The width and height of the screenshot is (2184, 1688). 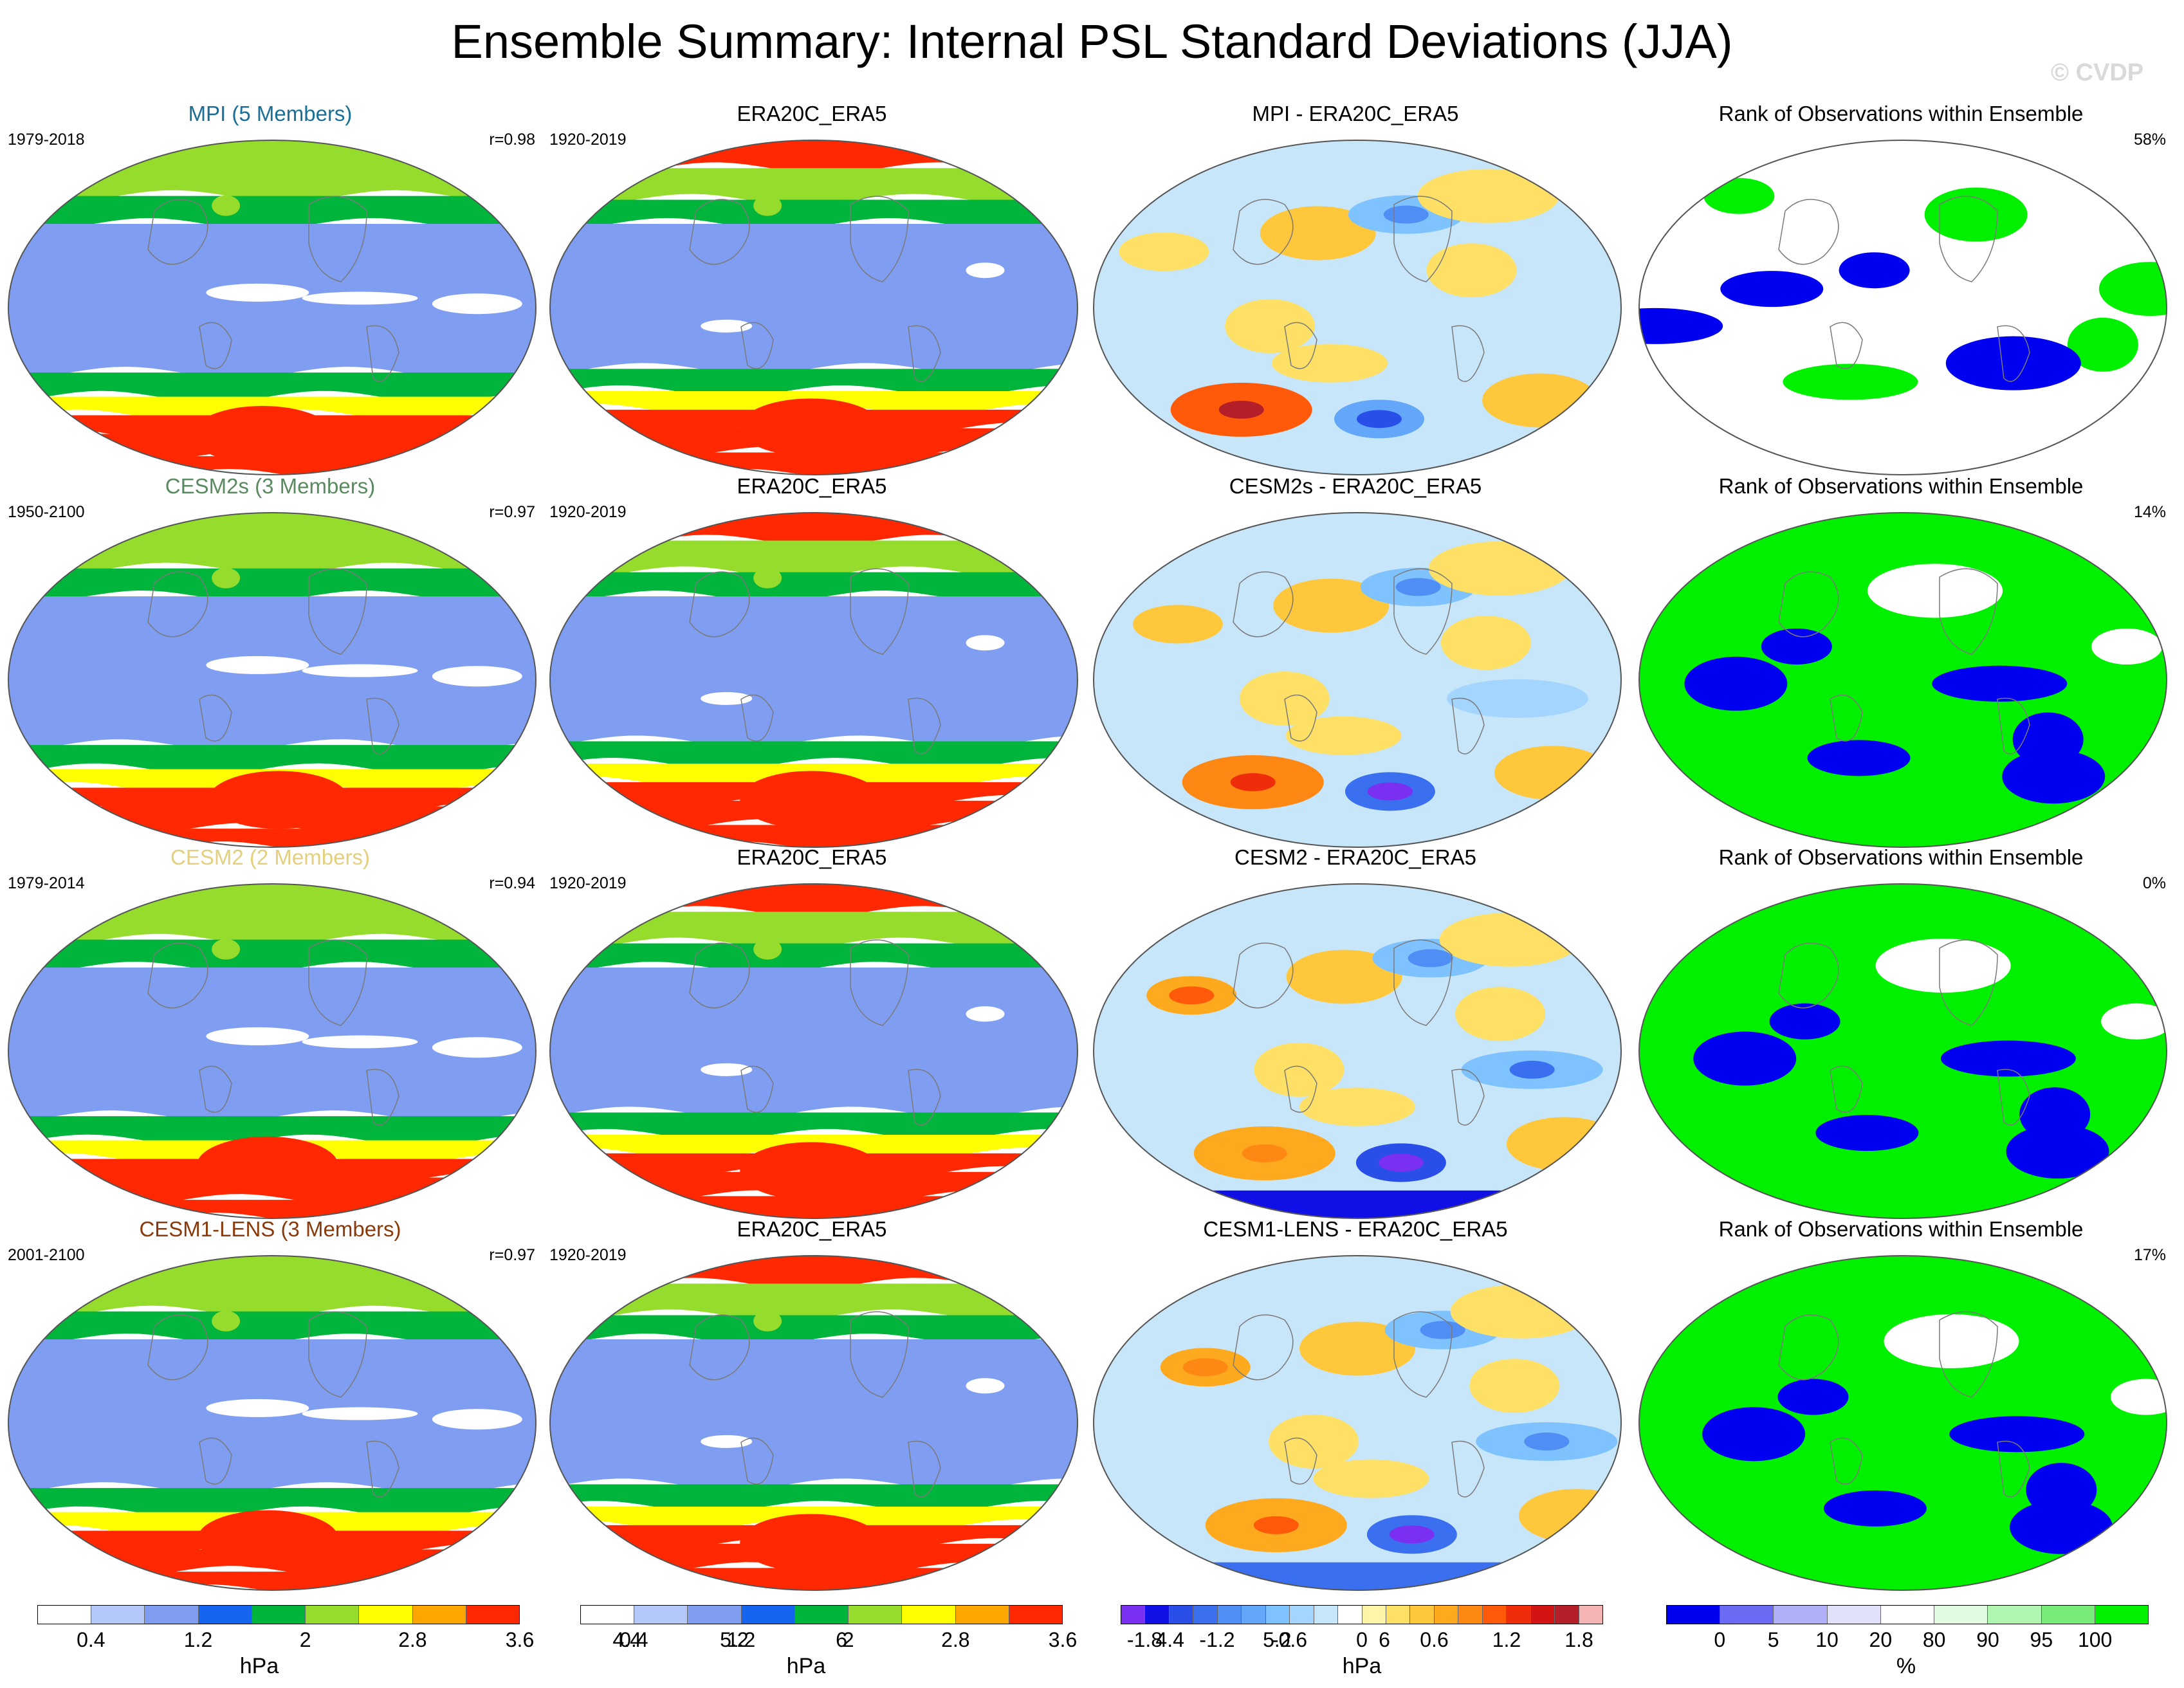 What do you see at coordinates (1144, 1640) in the screenshot?
I see `colorbar-tick-label: -1.8` at bounding box center [1144, 1640].